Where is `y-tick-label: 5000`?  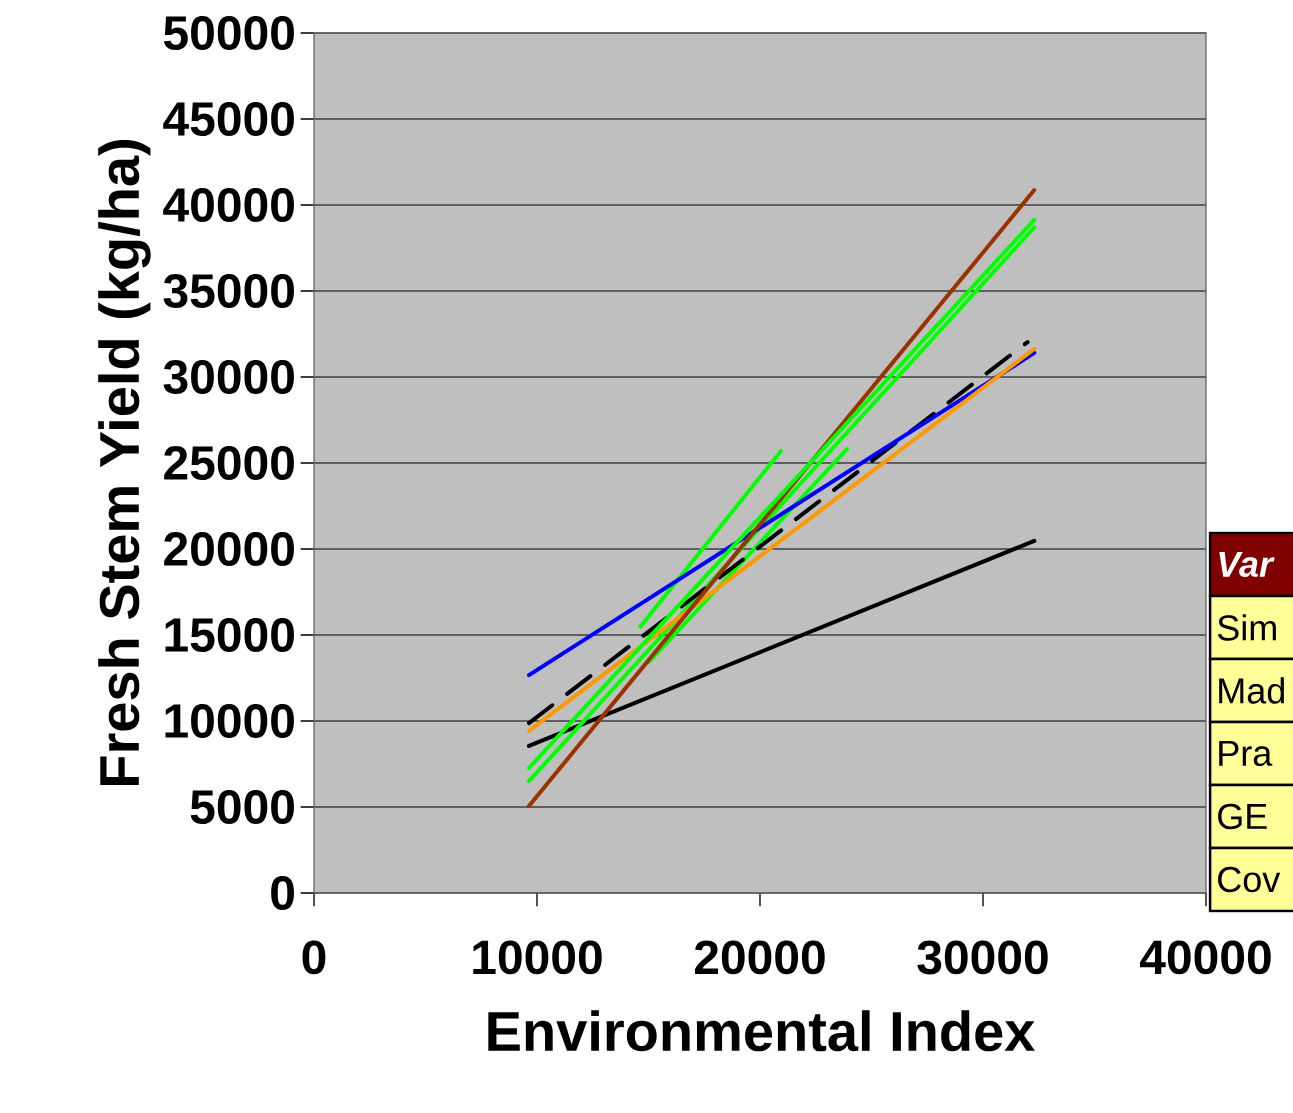 y-tick-label: 5000 is located at coordinates (242, 807).